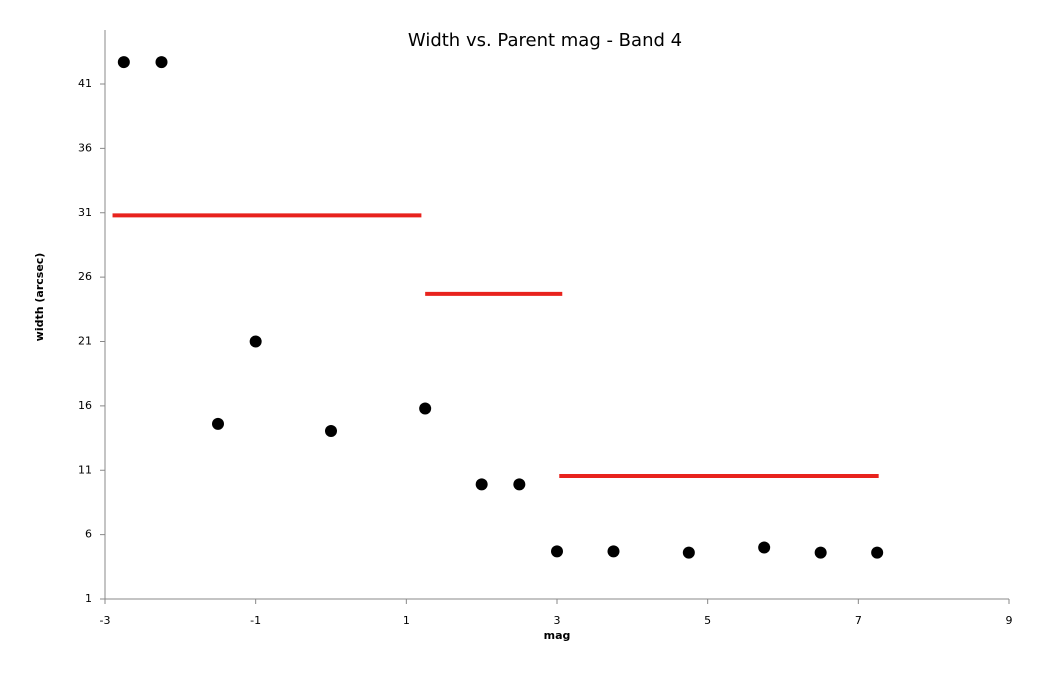 The height and width of the screenshot is (680, 1050). I want to click on x-tick-label: 1, so click(406, 620).